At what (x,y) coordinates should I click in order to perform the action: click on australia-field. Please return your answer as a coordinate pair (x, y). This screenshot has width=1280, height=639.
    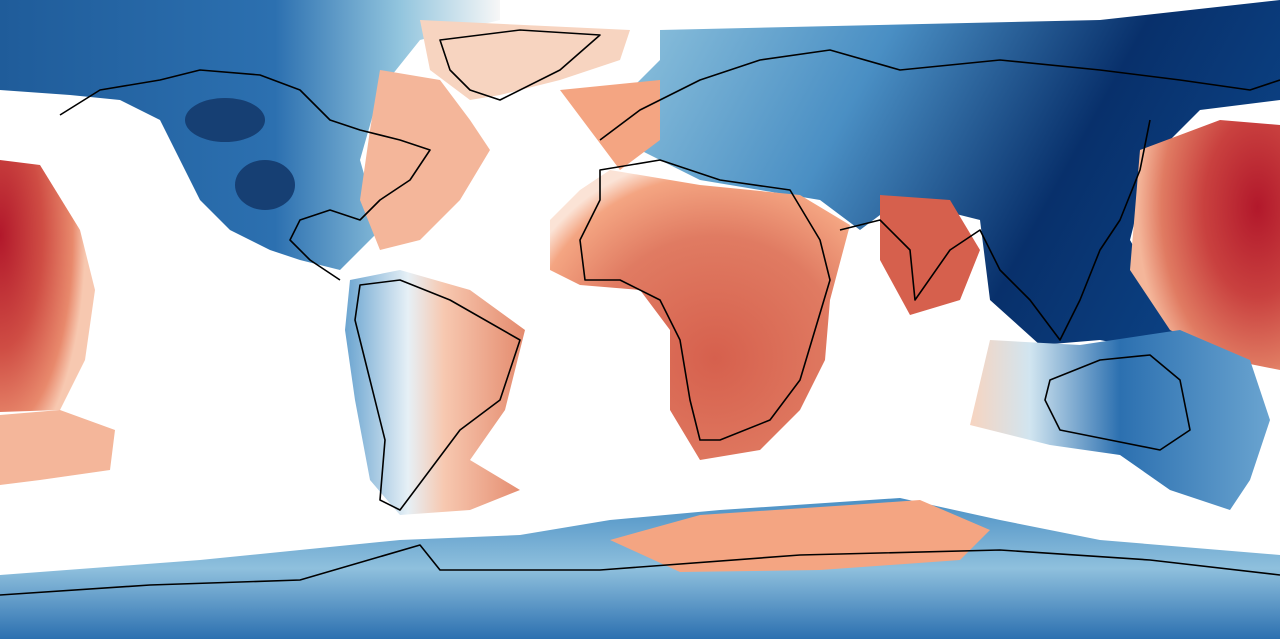
    Looking at the image, I should click on (1120, 420).